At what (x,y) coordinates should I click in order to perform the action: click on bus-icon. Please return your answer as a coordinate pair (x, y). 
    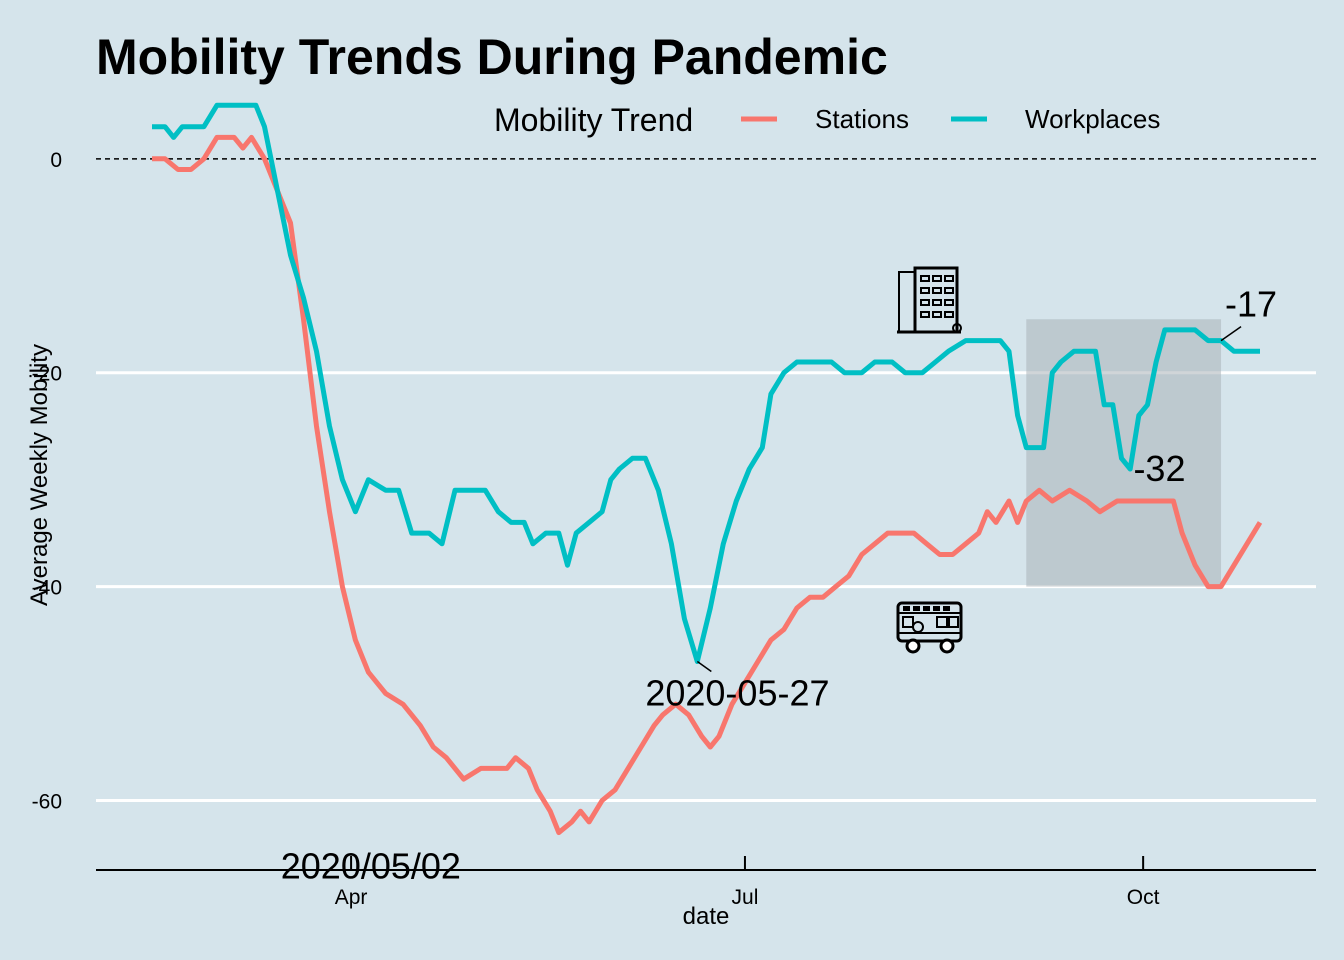
    Looking at the image, I should click on (929, 627).